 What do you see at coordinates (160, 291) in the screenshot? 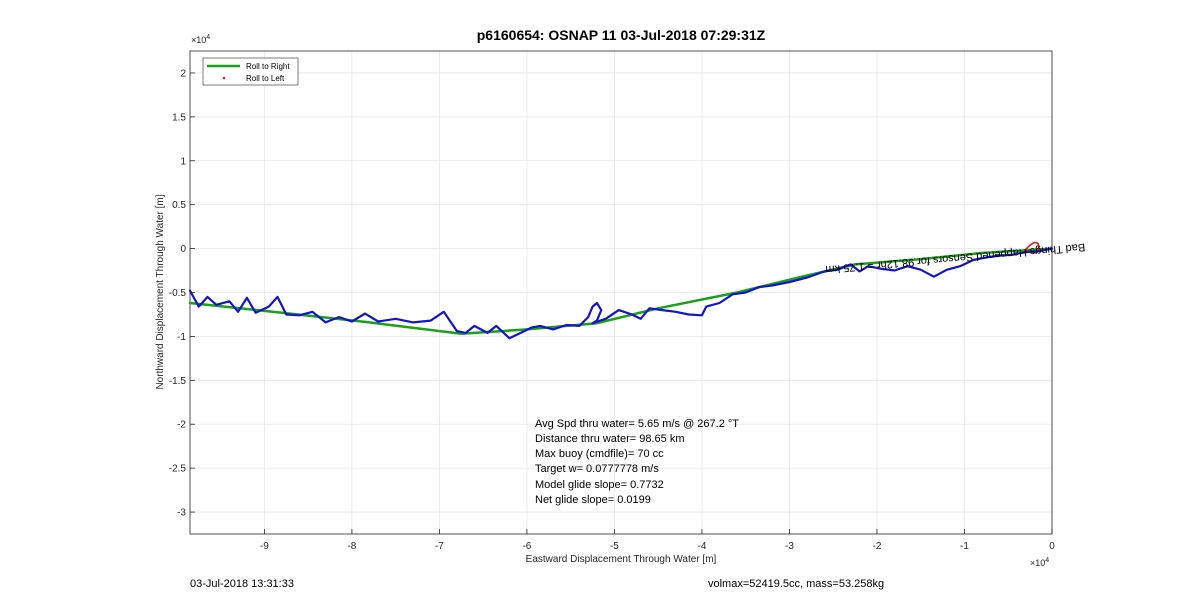
I see `y-axis-label: Northward Displacement Through Water [m]` at bounding box center [160, 291].